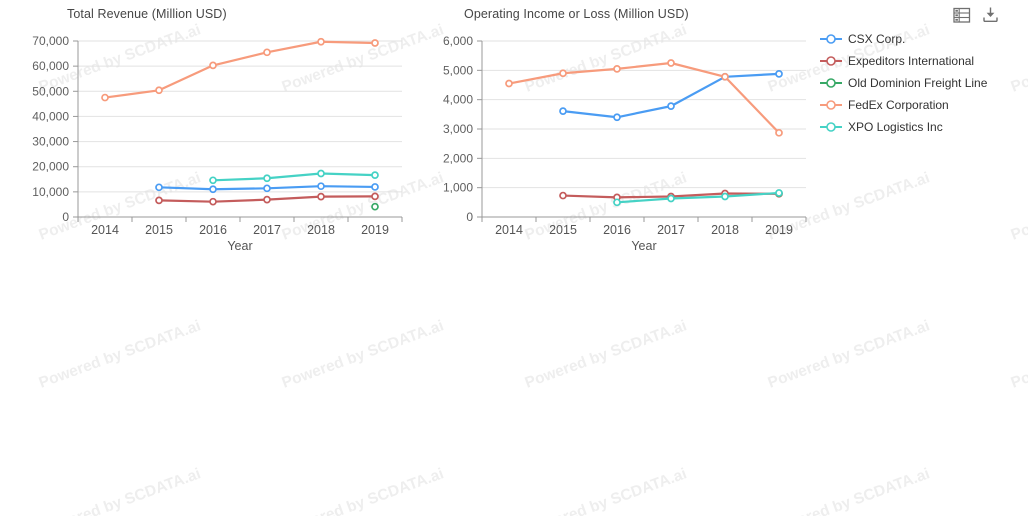 This screenshot has width=1028, height=516. I want to click on legend-label: FedEx Corporation, so click(898, 105).